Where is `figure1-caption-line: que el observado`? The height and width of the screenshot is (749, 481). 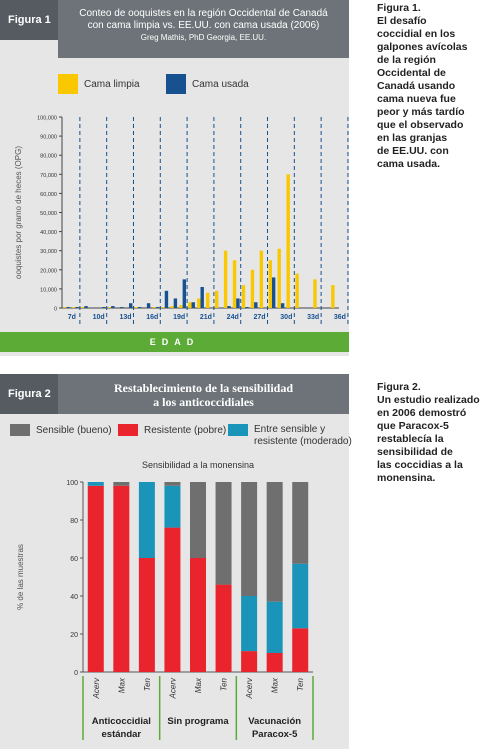 figure1-caption-line: que el observado is located at coordinates (420, 125).